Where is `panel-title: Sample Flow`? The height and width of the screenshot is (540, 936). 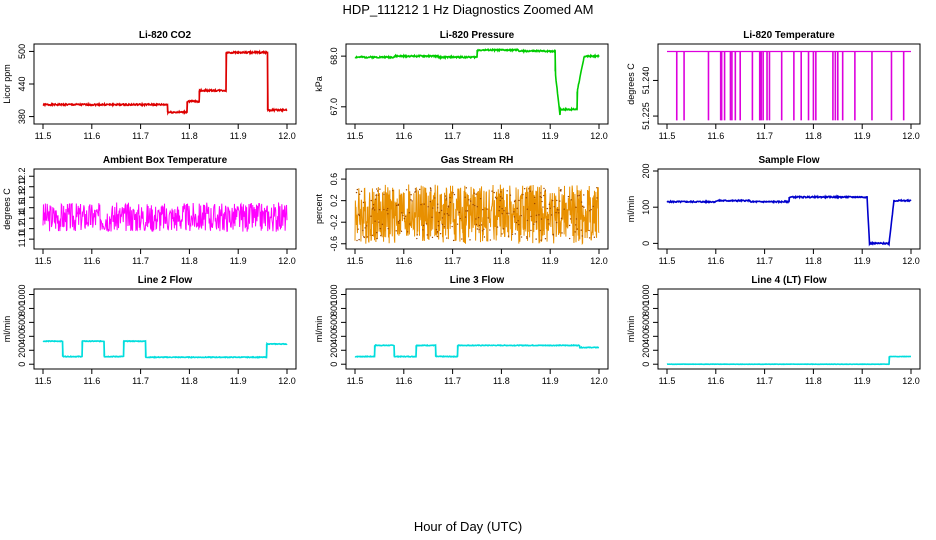 panel-title: Sample Flow is located at coordinates (788, 160).